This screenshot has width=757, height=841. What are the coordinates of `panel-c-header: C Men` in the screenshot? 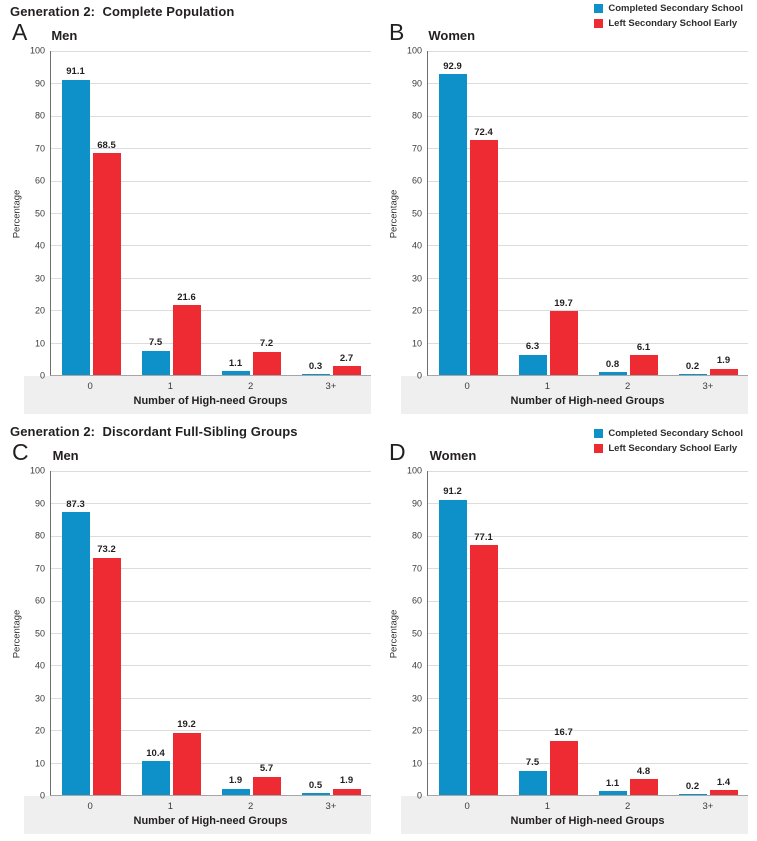 It's located at (190, 455).